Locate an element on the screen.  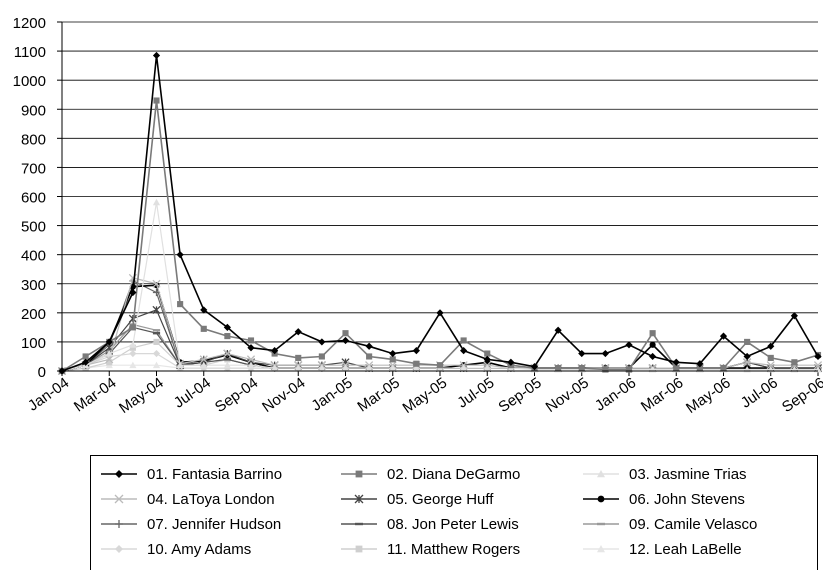
x-tick-label: Mar-04 is located at coordinates (95, 394).